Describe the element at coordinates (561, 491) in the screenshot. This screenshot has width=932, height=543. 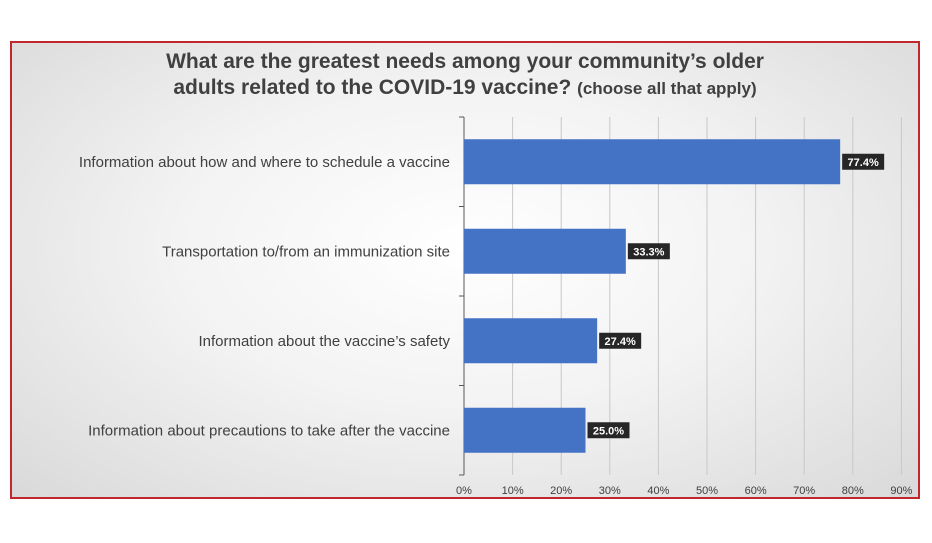
I see `x-tick-label: 20%` at that location.